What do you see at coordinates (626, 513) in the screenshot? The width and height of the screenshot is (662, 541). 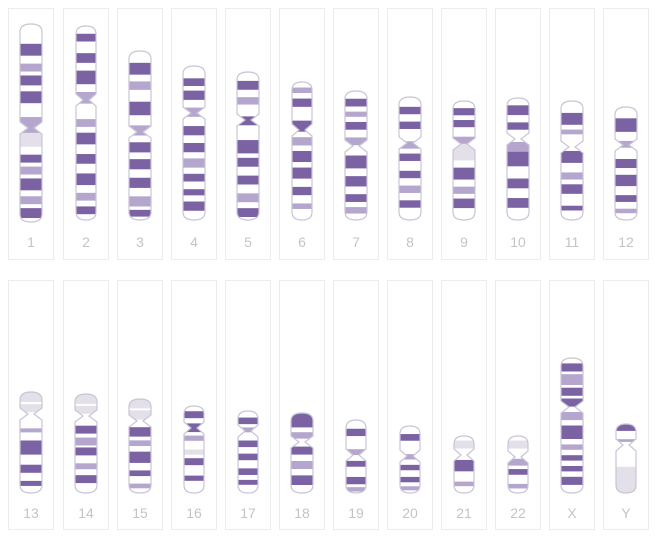 I see `chromosome-label-y: Y` at bounding box center [626, 513].